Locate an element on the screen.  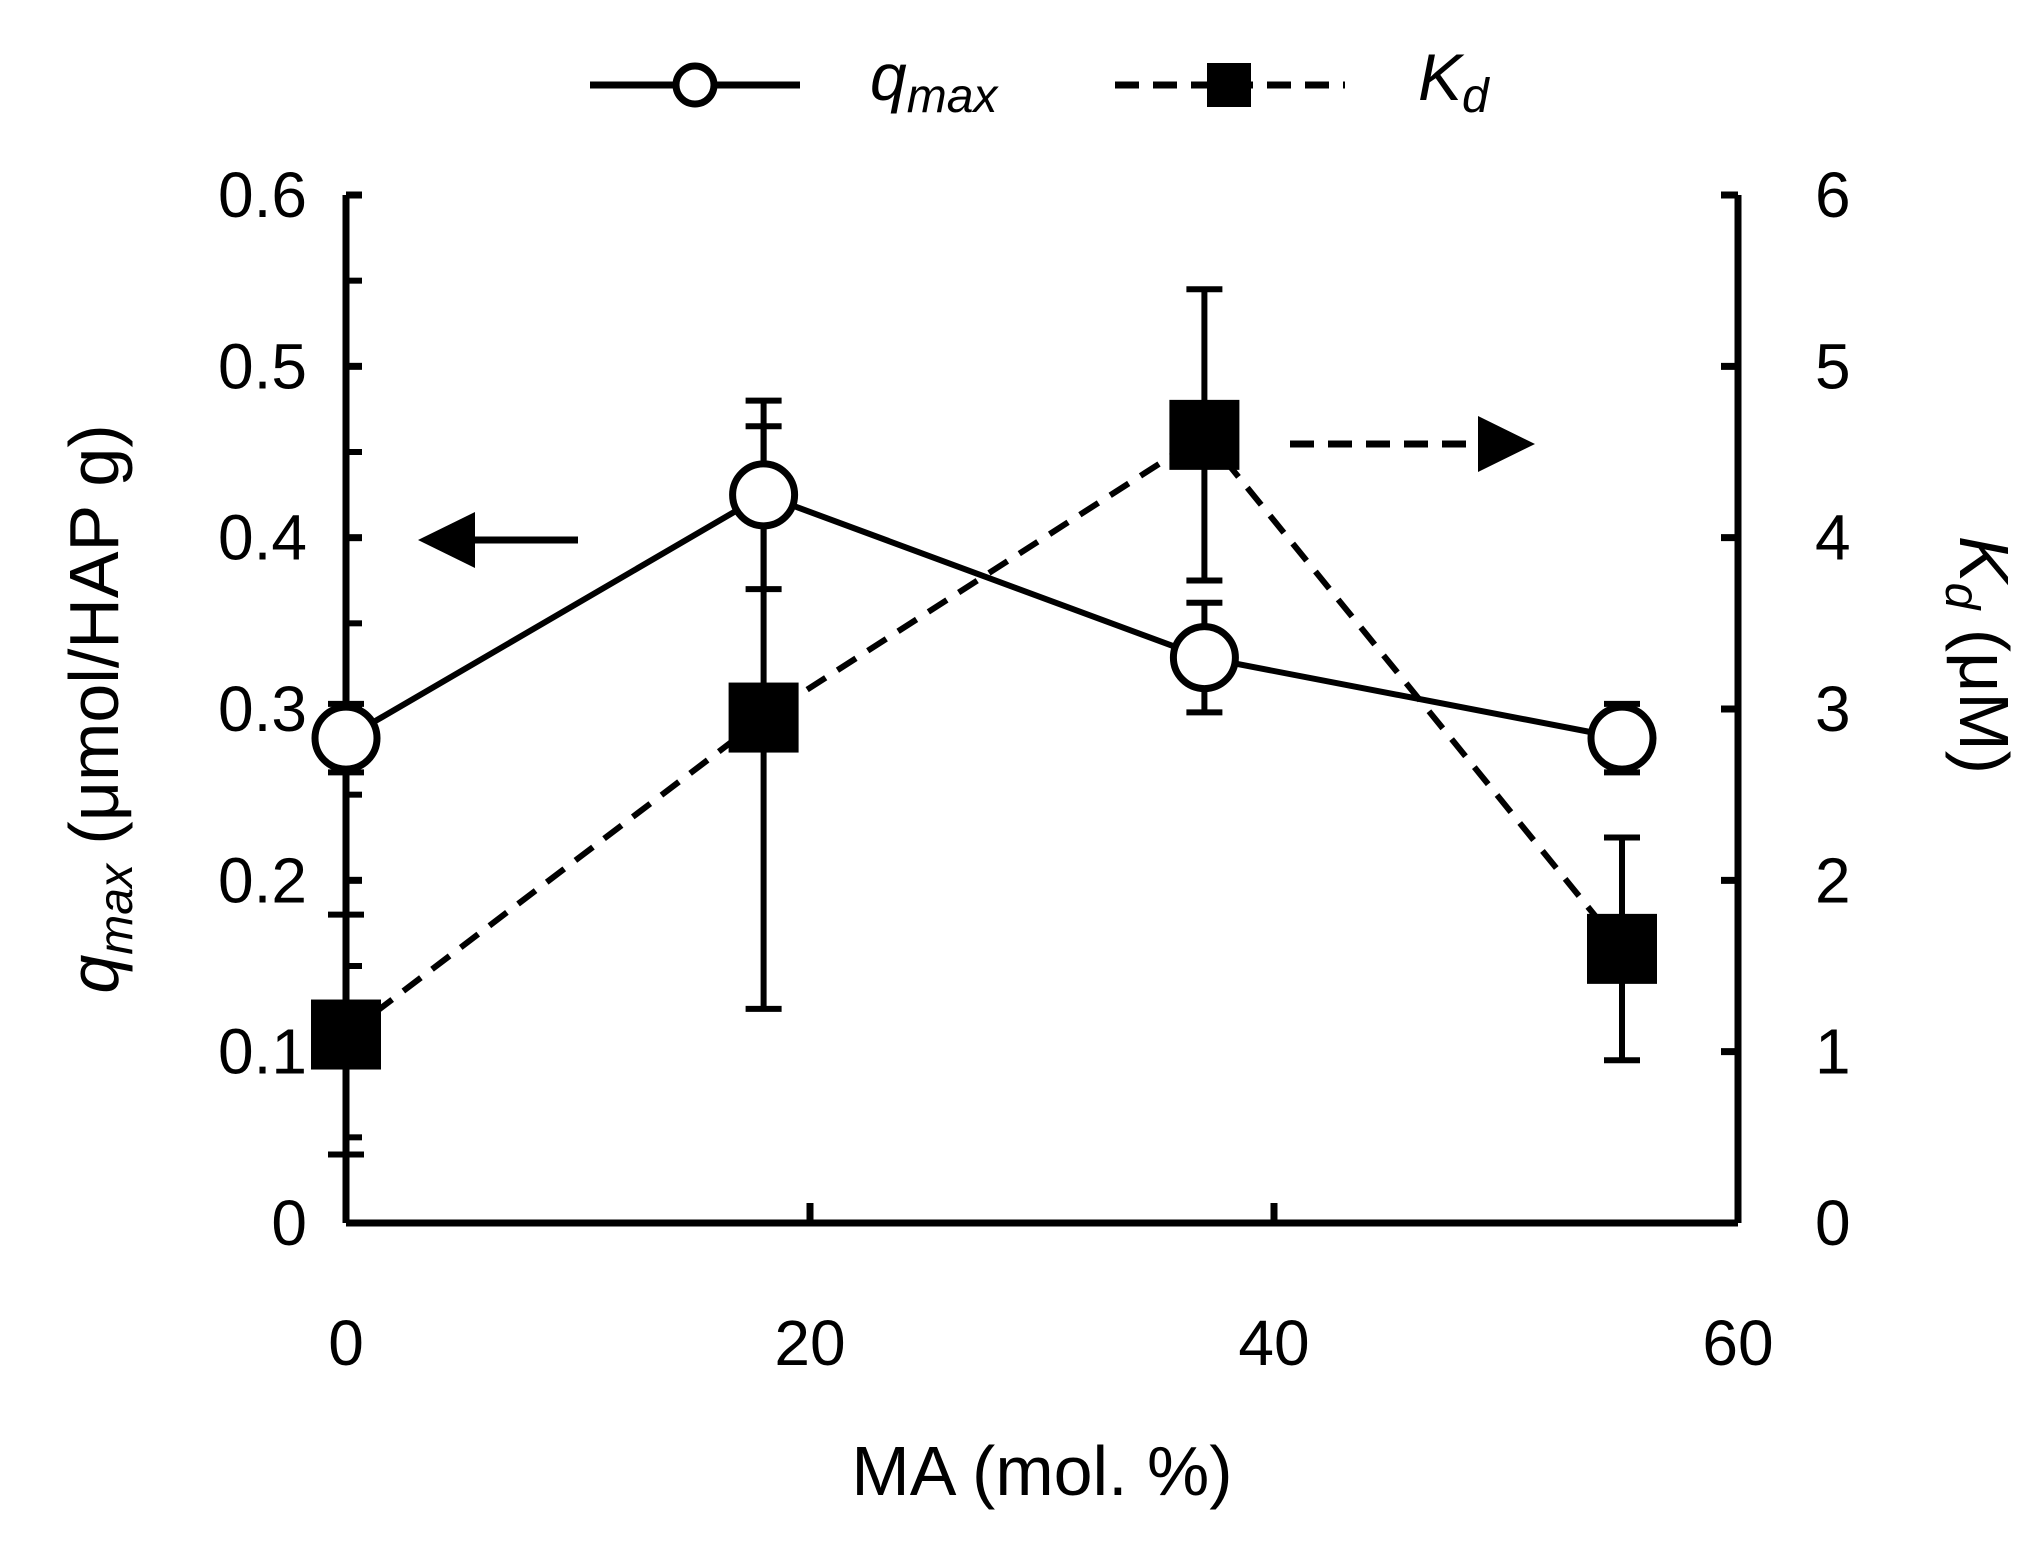
right-y-tick-label: 3 is located at coordinates (1833, 709).